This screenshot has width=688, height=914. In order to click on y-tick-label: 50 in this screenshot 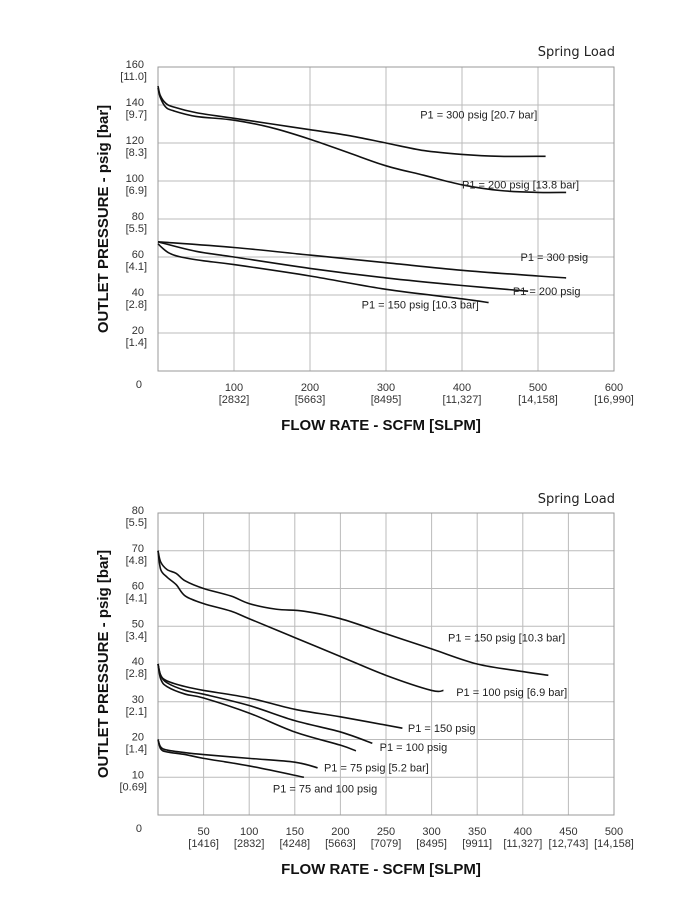, I will do `click(138, 624)`.